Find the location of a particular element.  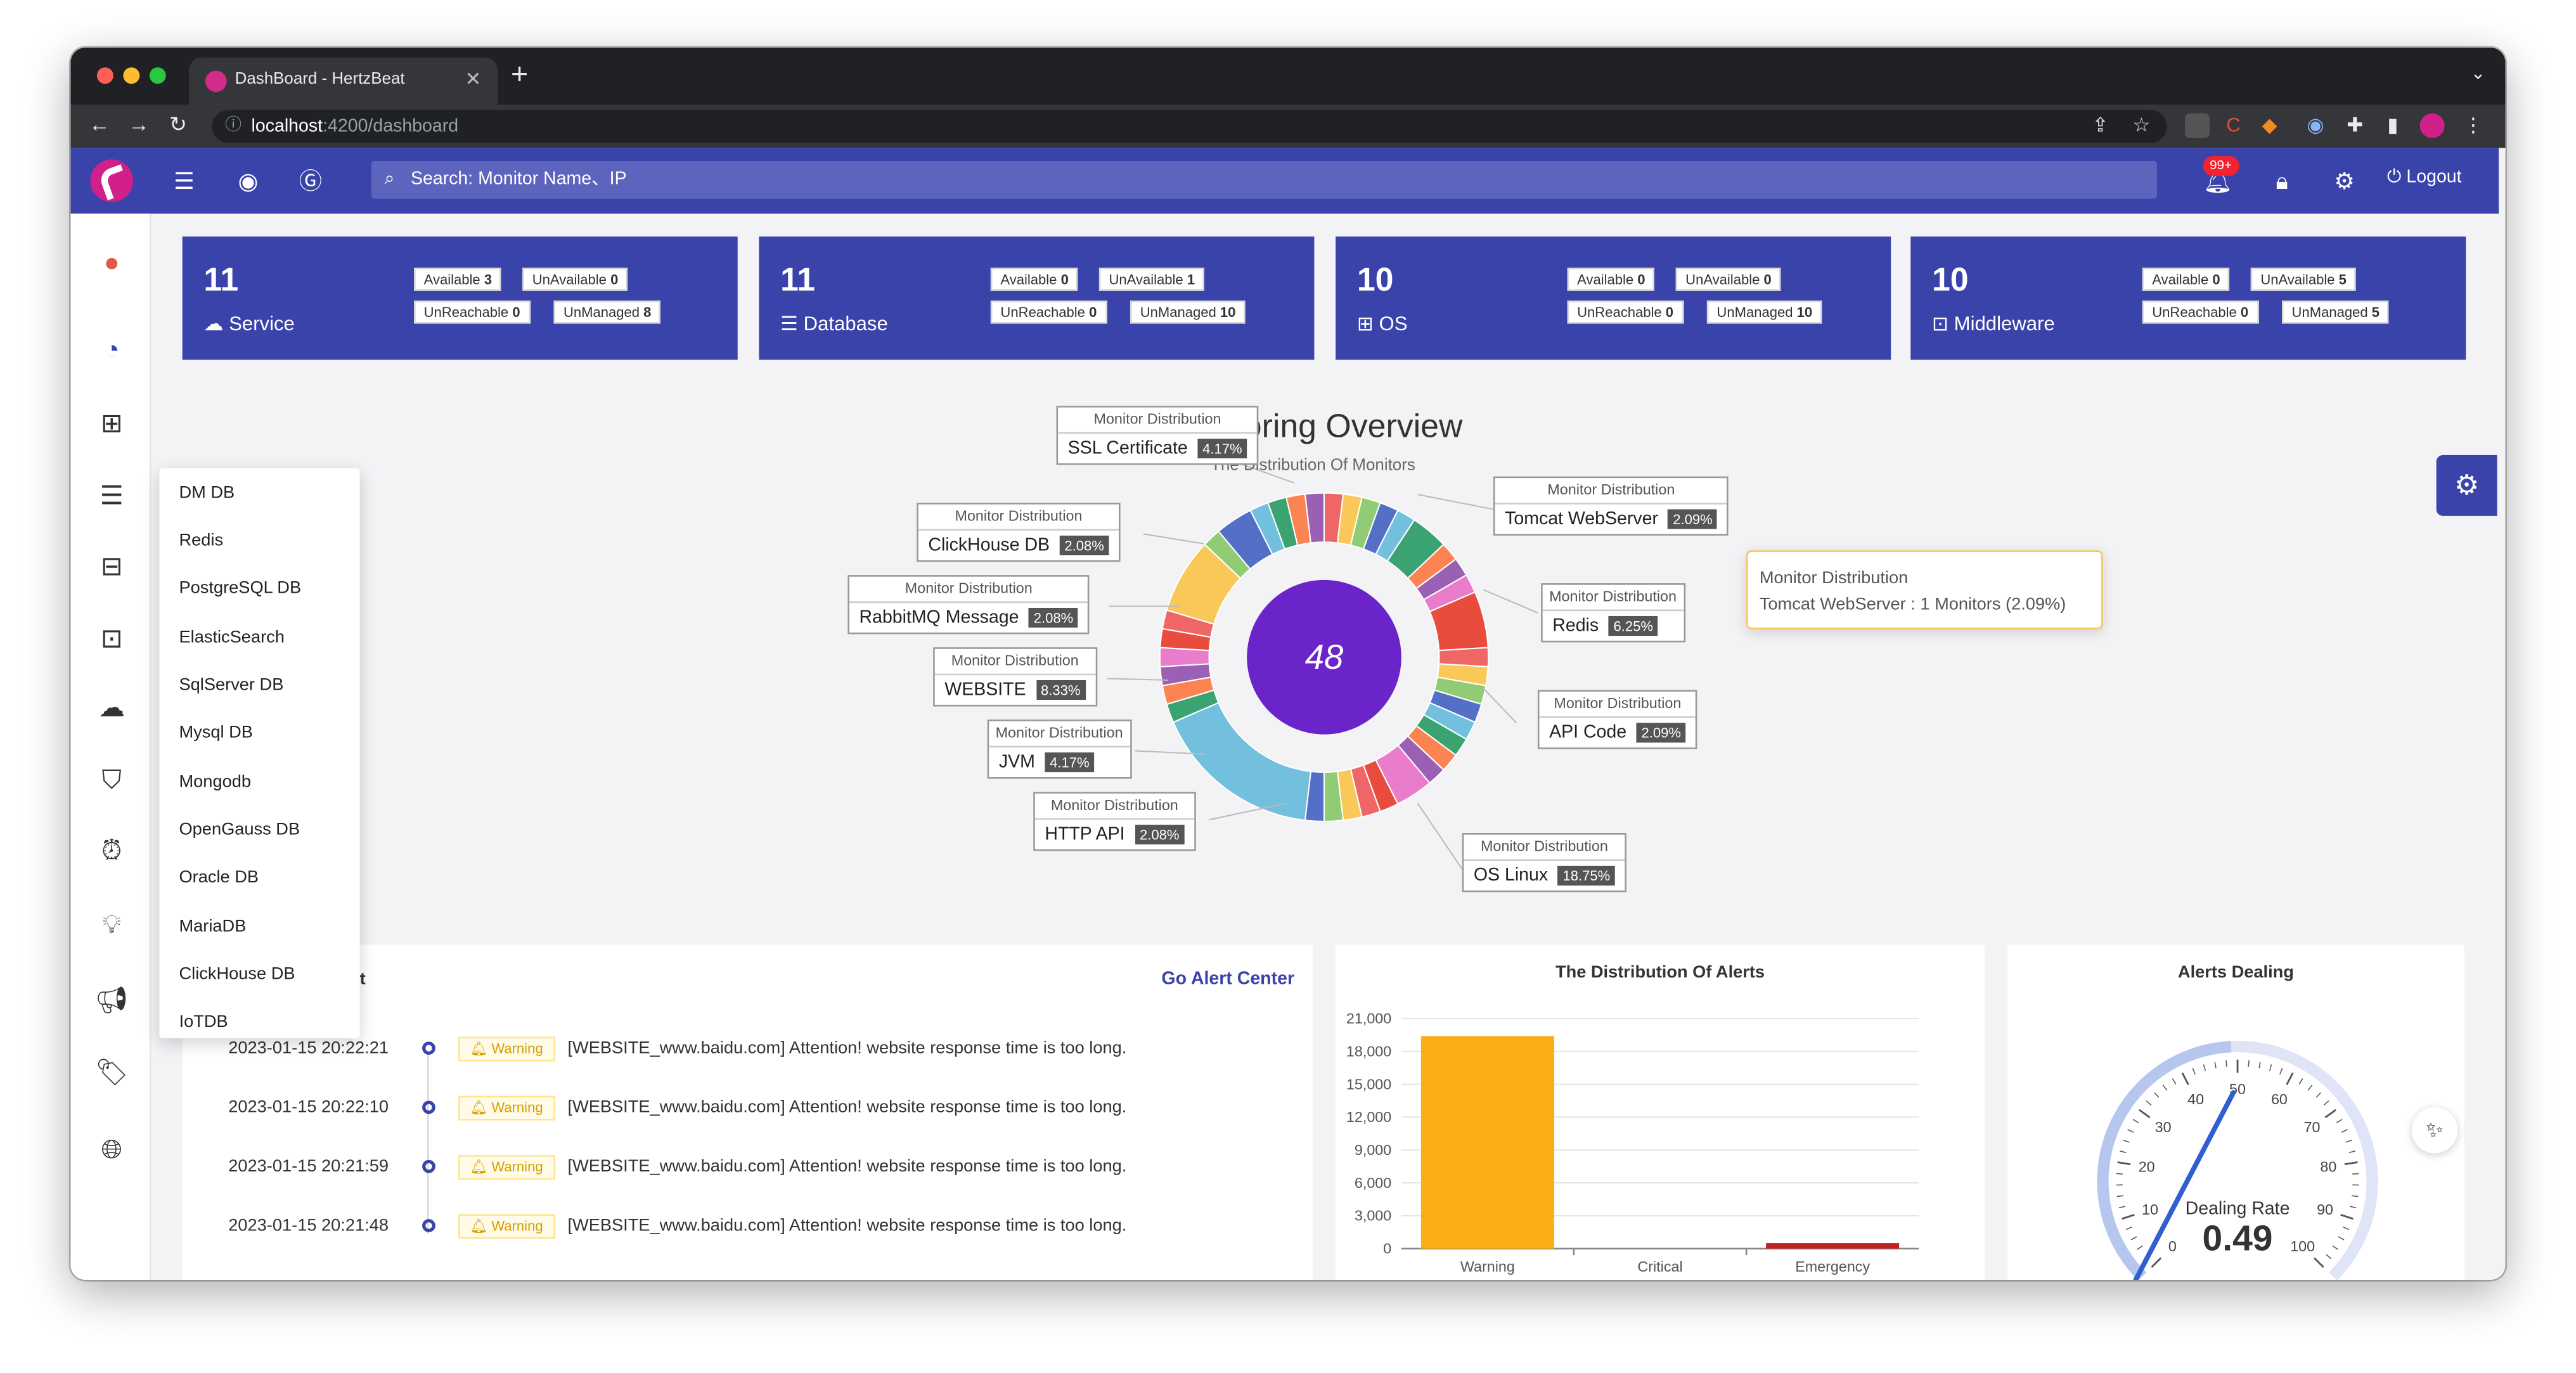

forward-icon: → is located at coordinates (139, 124).